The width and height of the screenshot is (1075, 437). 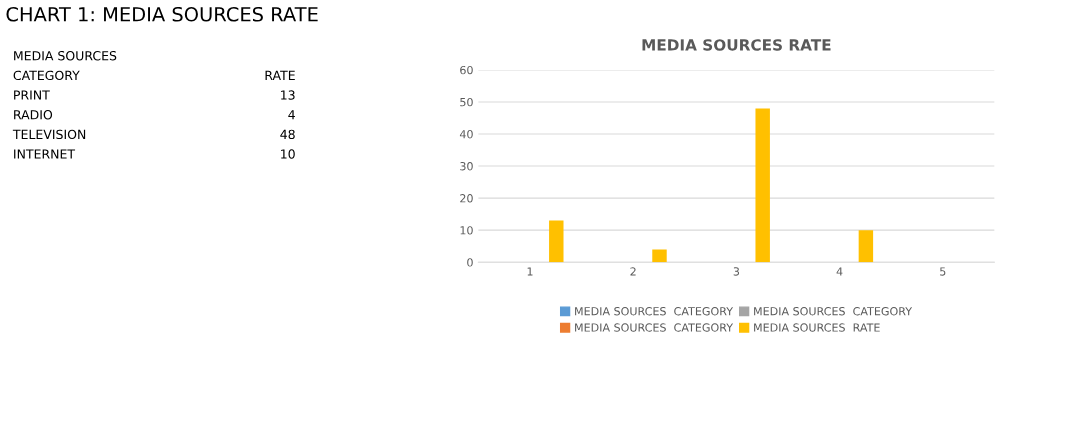 What do you see at coordinates (466, 230) in the screenshot?
I see `y-tick-label: 10` at bounding box center [466, 230].